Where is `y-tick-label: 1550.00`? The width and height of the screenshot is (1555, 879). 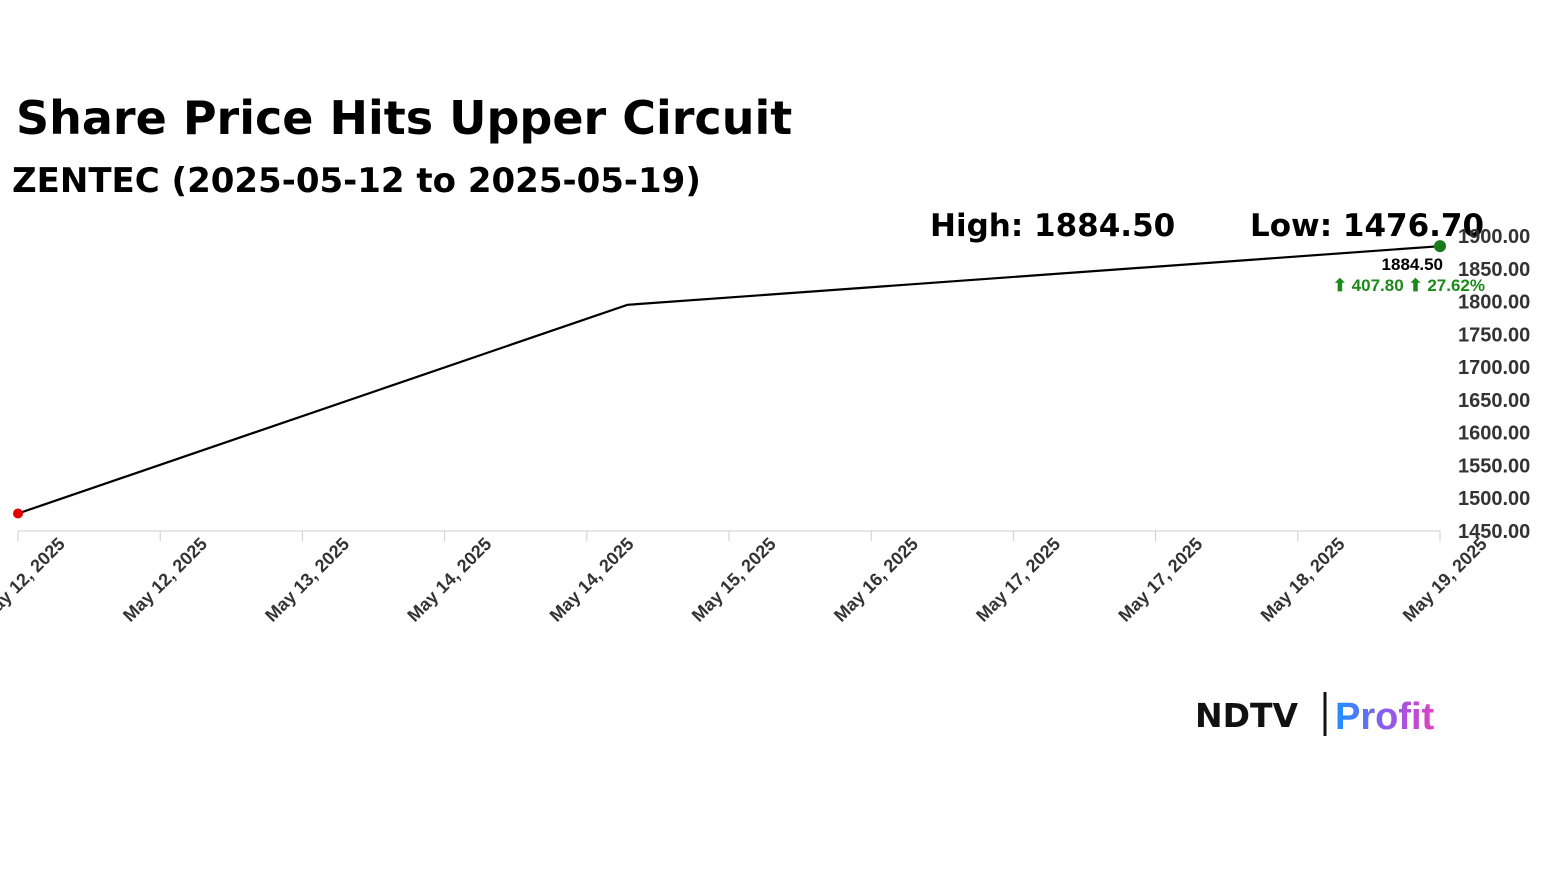 y-tick-label: 1550.00 is located at coordinates (1494, 466).